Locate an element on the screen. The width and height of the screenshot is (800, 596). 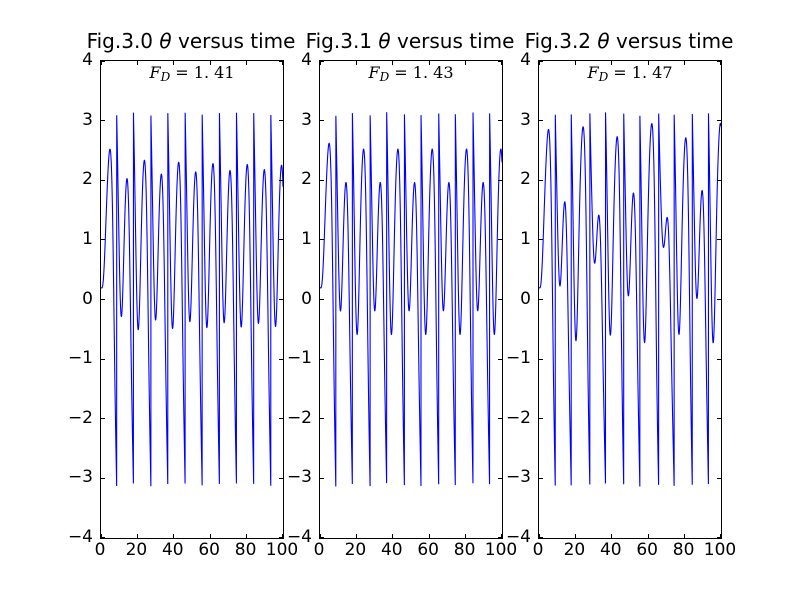
y-tick-label: 2 is located at coordinates (525, 179).